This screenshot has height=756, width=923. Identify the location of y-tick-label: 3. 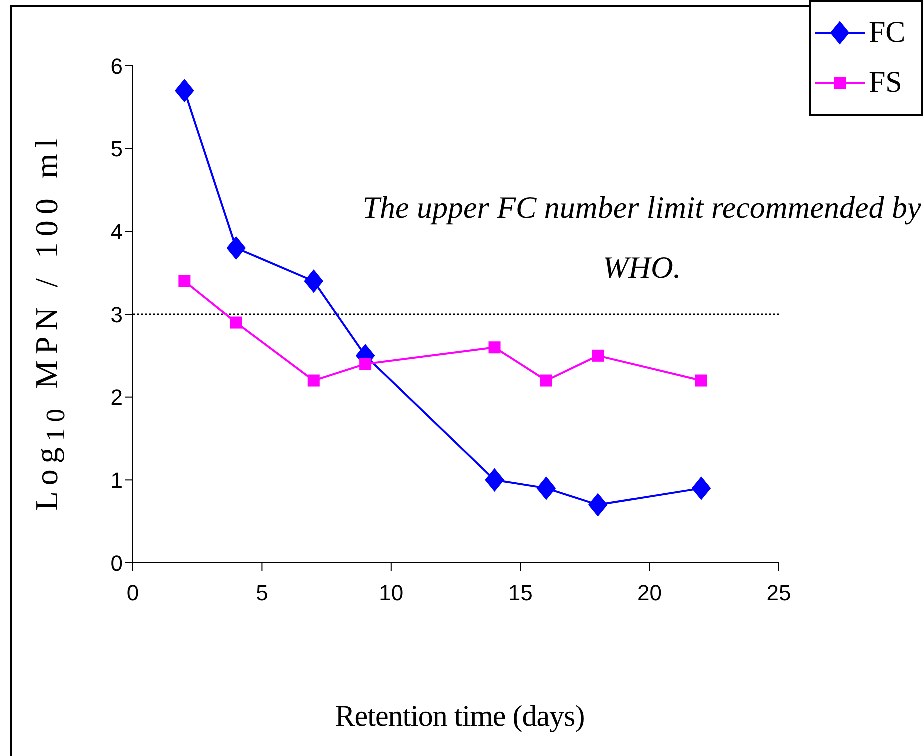
(116, 315).